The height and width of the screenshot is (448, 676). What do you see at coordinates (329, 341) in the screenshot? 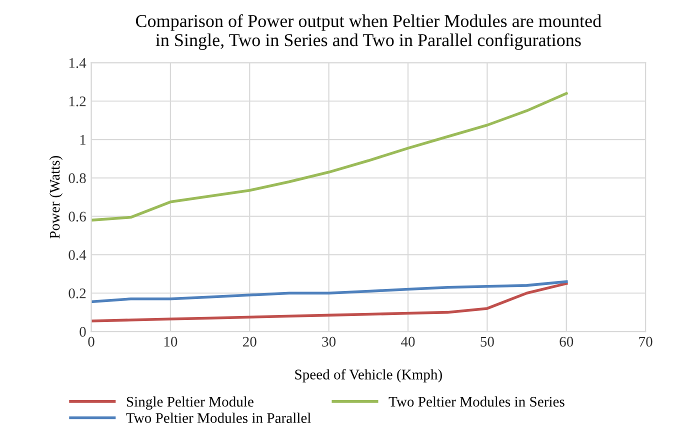
I see `x-tick-label: 30` at bounding box center [329, 341].